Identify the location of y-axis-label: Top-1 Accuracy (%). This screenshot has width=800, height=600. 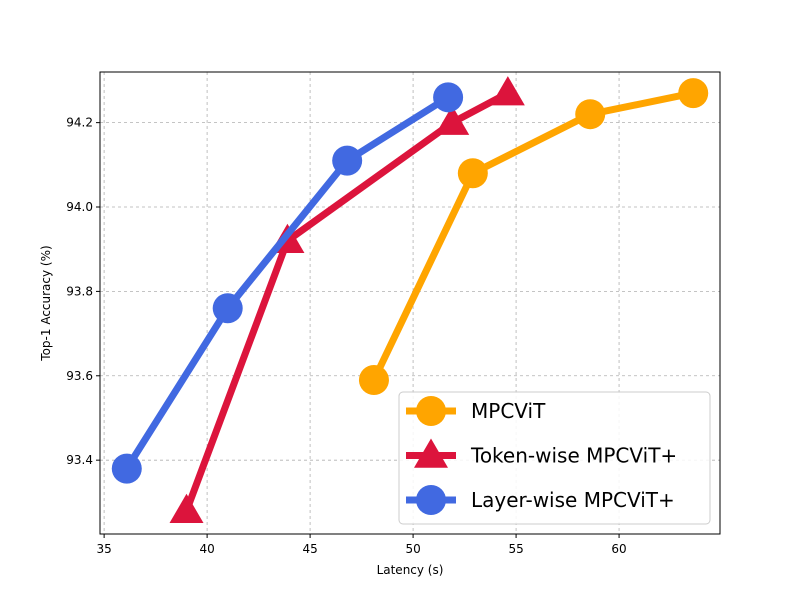
(46, 303).